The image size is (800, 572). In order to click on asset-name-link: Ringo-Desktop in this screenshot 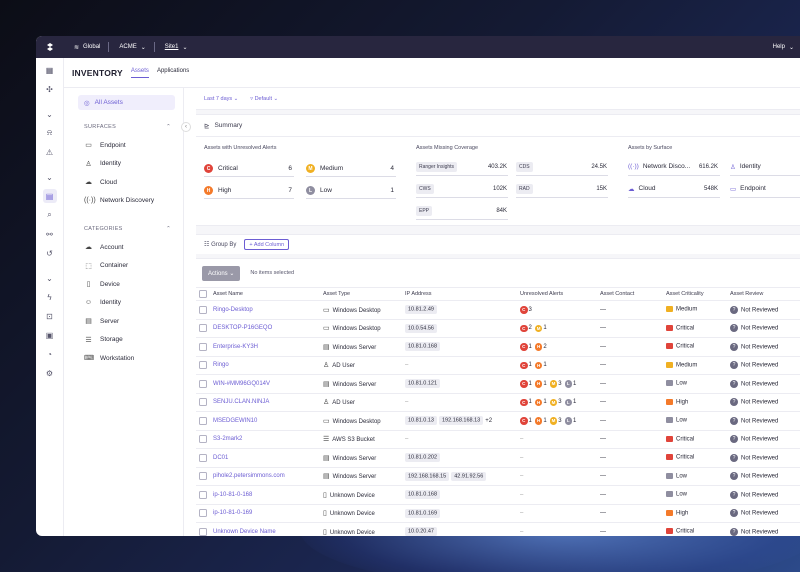, I will do `click(233, 309)`.